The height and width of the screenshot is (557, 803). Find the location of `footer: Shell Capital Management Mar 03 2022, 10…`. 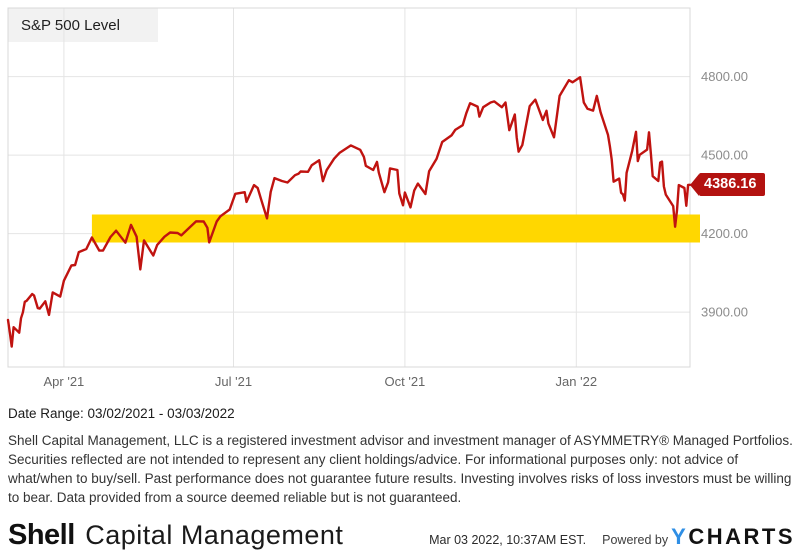

footer: Shell Capital Management Mar 03 2022, 10… is located at coordinates (401, 535).